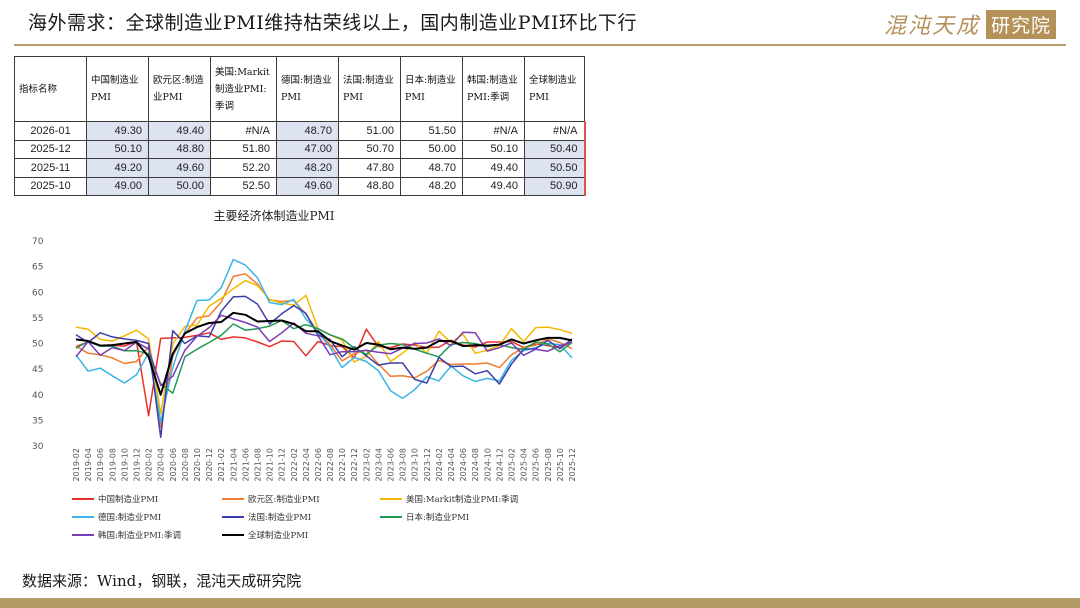 Image resolution: width=1080 pixels, height=608 pixels. I want to click on x-tick-label: 2023-04, so click(378, 464).